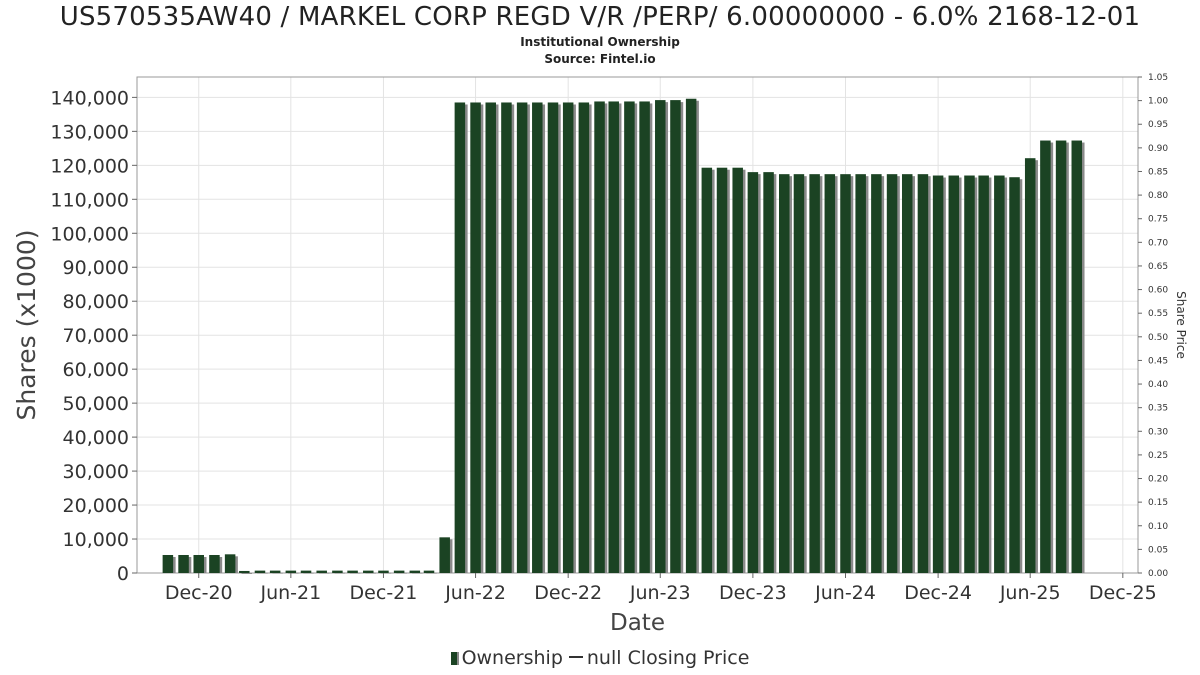  What do you see at coordinates (96, 268) in the screenshot?
I see `y-tick-label: 90,000` at bounding box center [96, 268].